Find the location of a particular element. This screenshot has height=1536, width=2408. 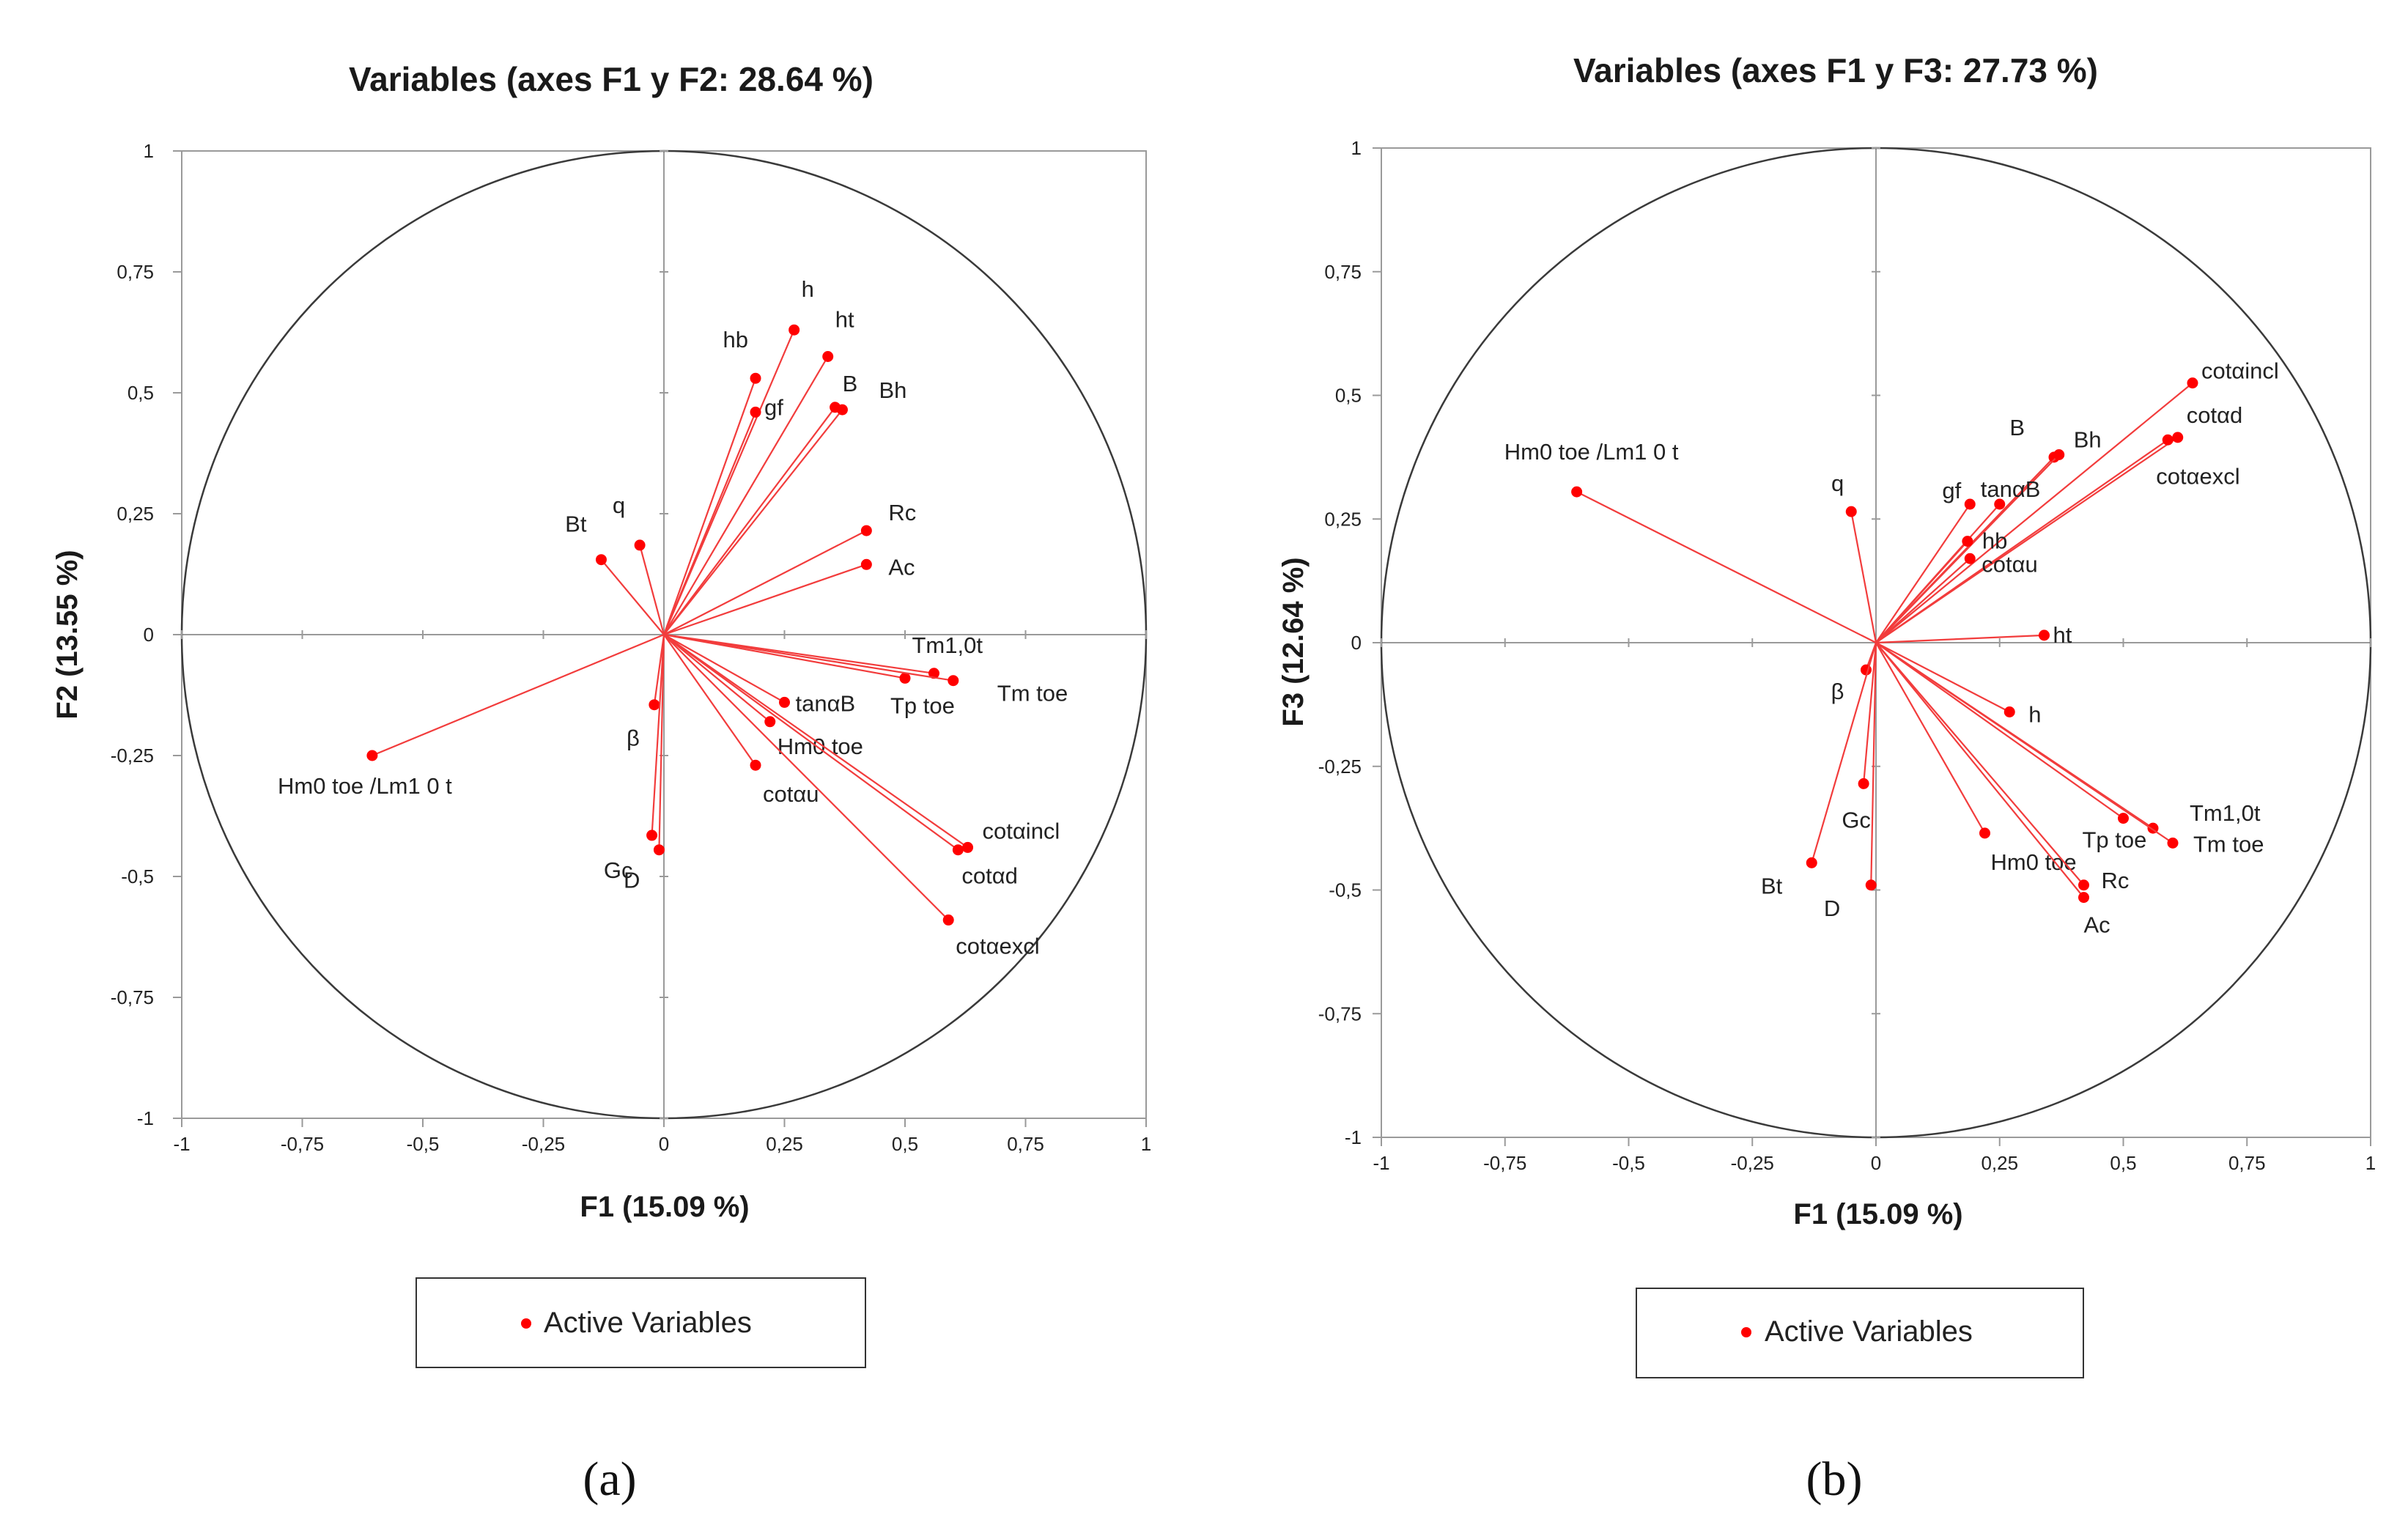

point-bh-a is located at coordinates (842, 410).